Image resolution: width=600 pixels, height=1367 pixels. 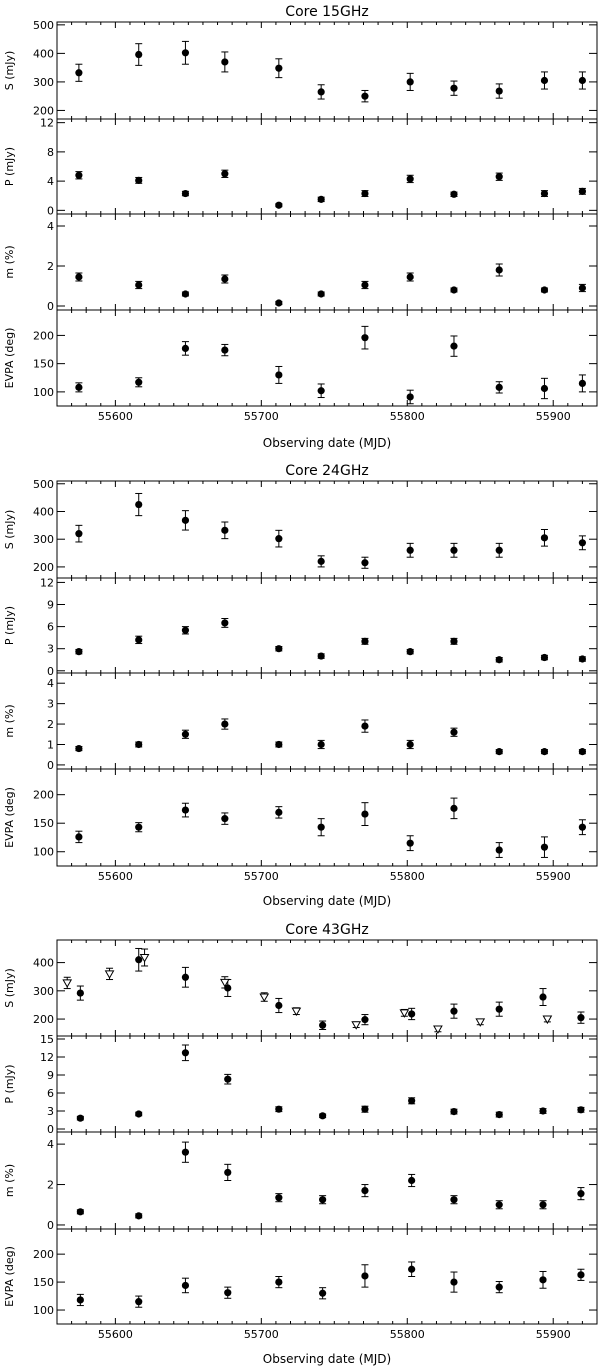 I want to click on y-tick-label: 100, so click(x=43, y=392).